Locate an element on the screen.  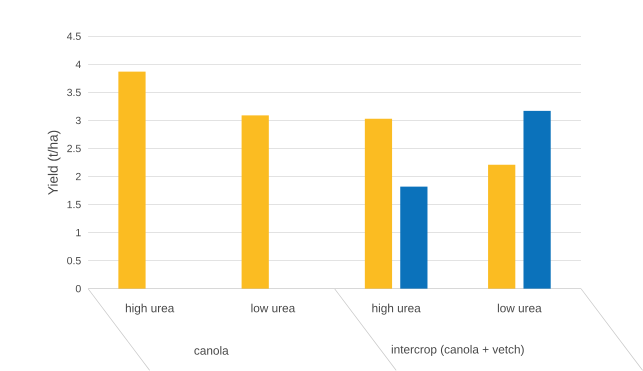
y-tick-label: 3 is located at coordinates (78, 120).